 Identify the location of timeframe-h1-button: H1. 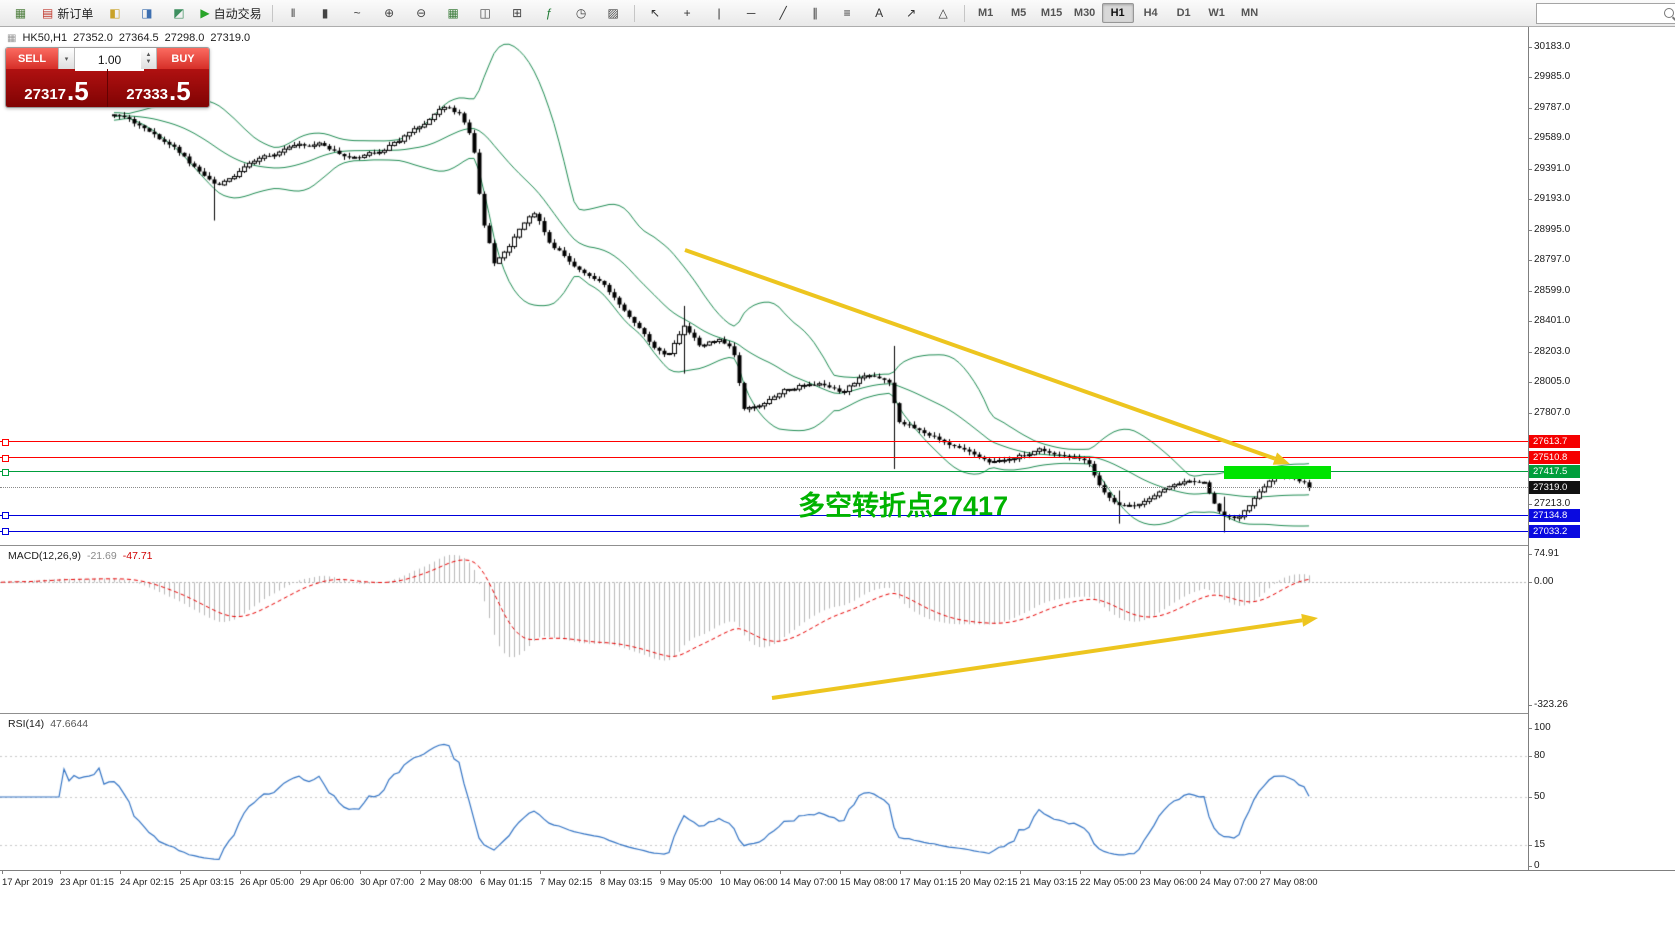
(1117, 13).